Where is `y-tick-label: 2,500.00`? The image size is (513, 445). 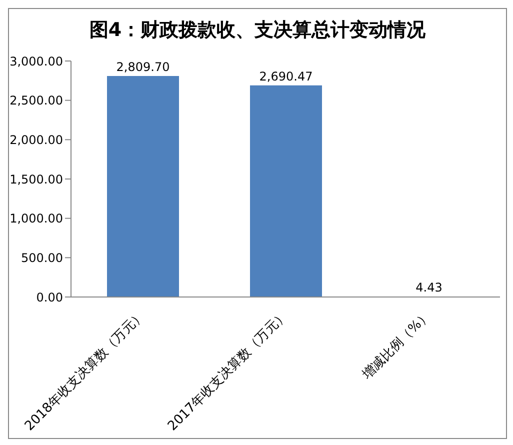 y-tick-label: 2,500.00 is located at coordinates (36, 101).